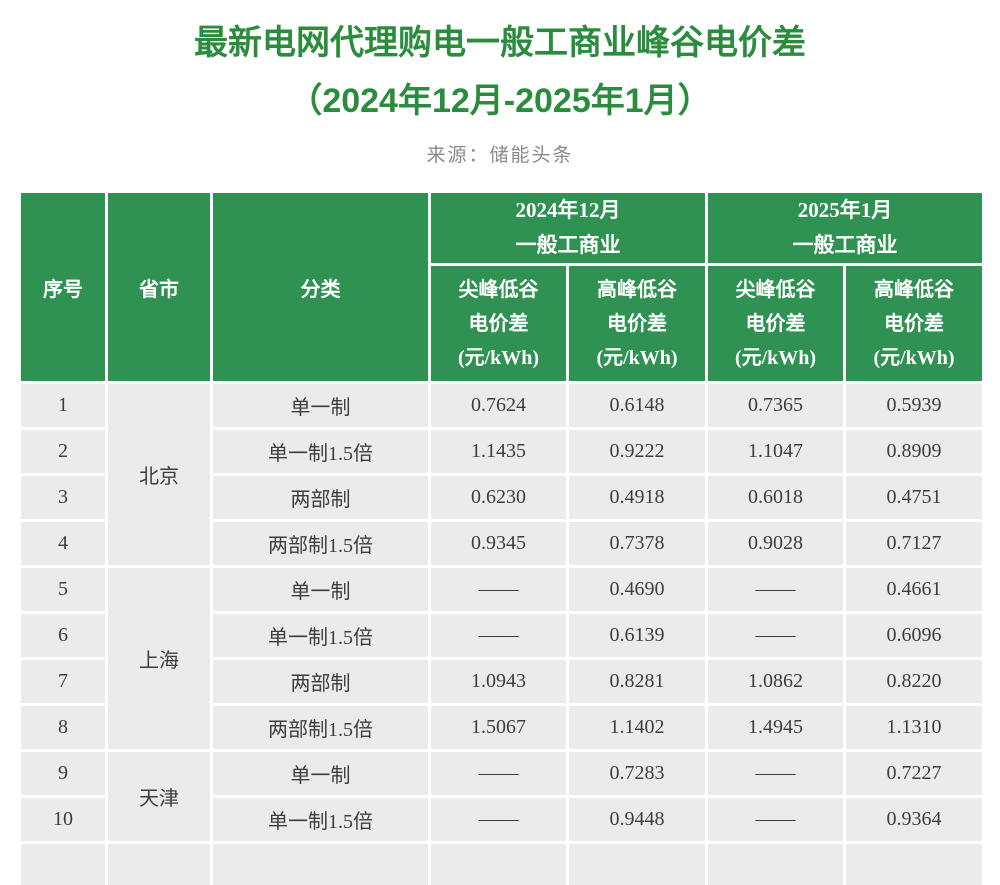  I want to click on value-cell: 0.9222, so click(637, 451).